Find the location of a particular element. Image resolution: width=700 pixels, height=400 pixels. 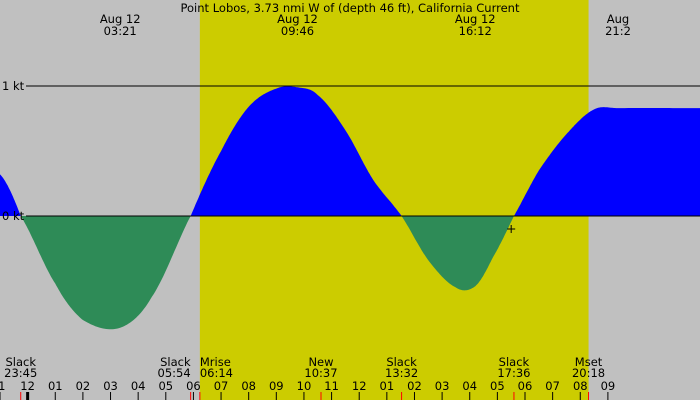

hour-label-7: 06 is located at coordinates (193, 386).